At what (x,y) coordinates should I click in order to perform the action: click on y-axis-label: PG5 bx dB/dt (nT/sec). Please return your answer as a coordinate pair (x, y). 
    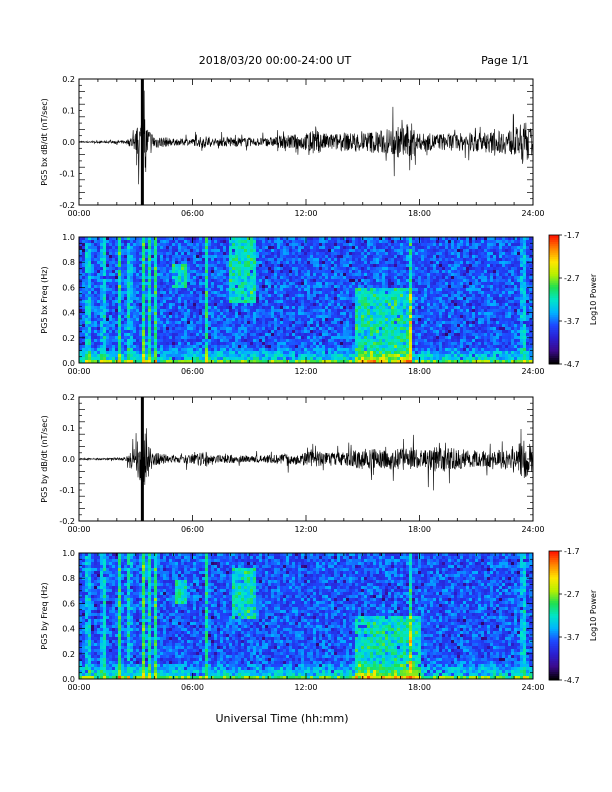
    Looking at the image, I should click on (44, 141).